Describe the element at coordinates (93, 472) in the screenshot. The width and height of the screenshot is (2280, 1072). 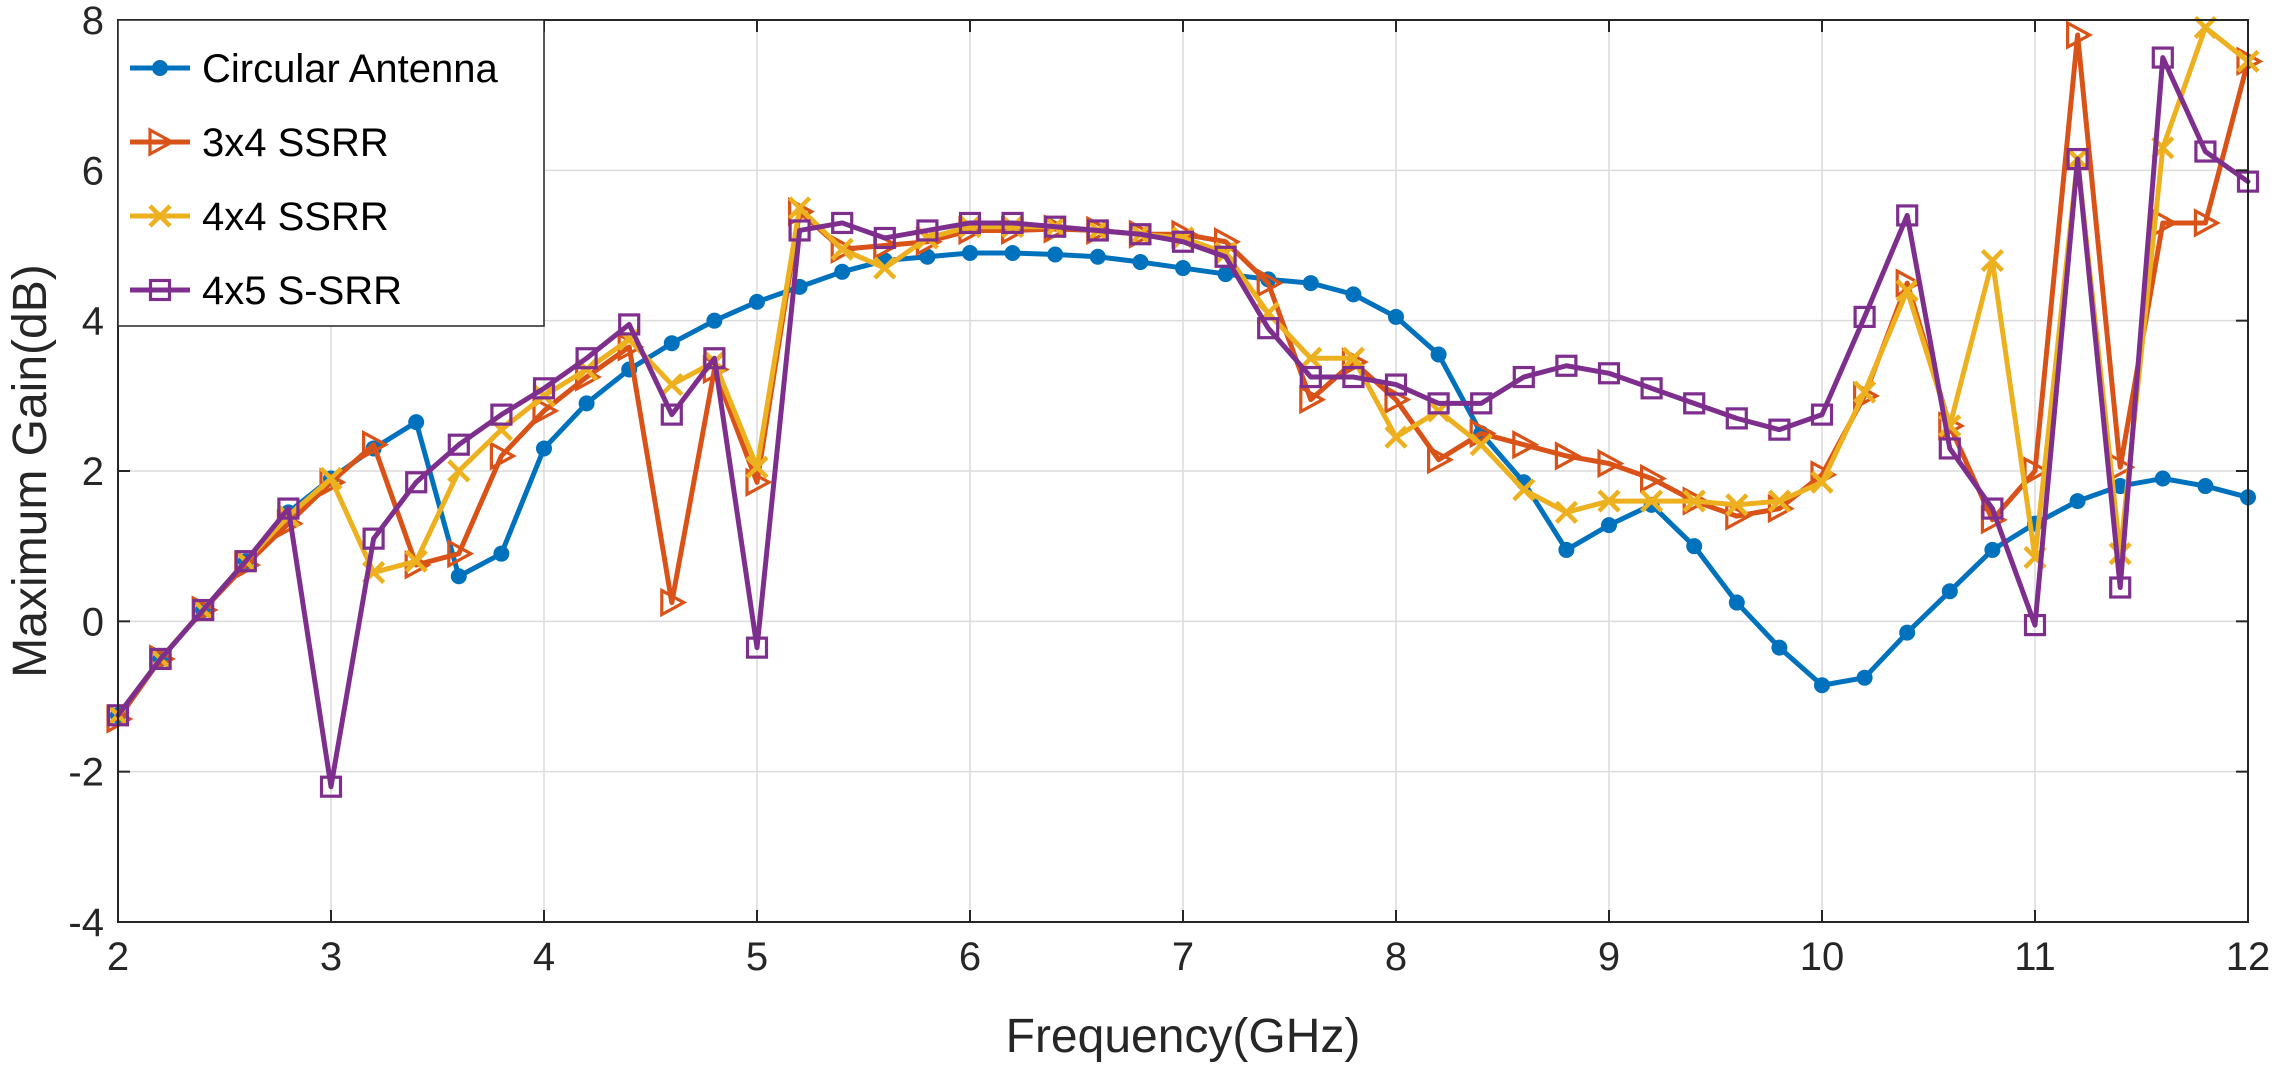
I see `y-tick-label: 2` at that location.